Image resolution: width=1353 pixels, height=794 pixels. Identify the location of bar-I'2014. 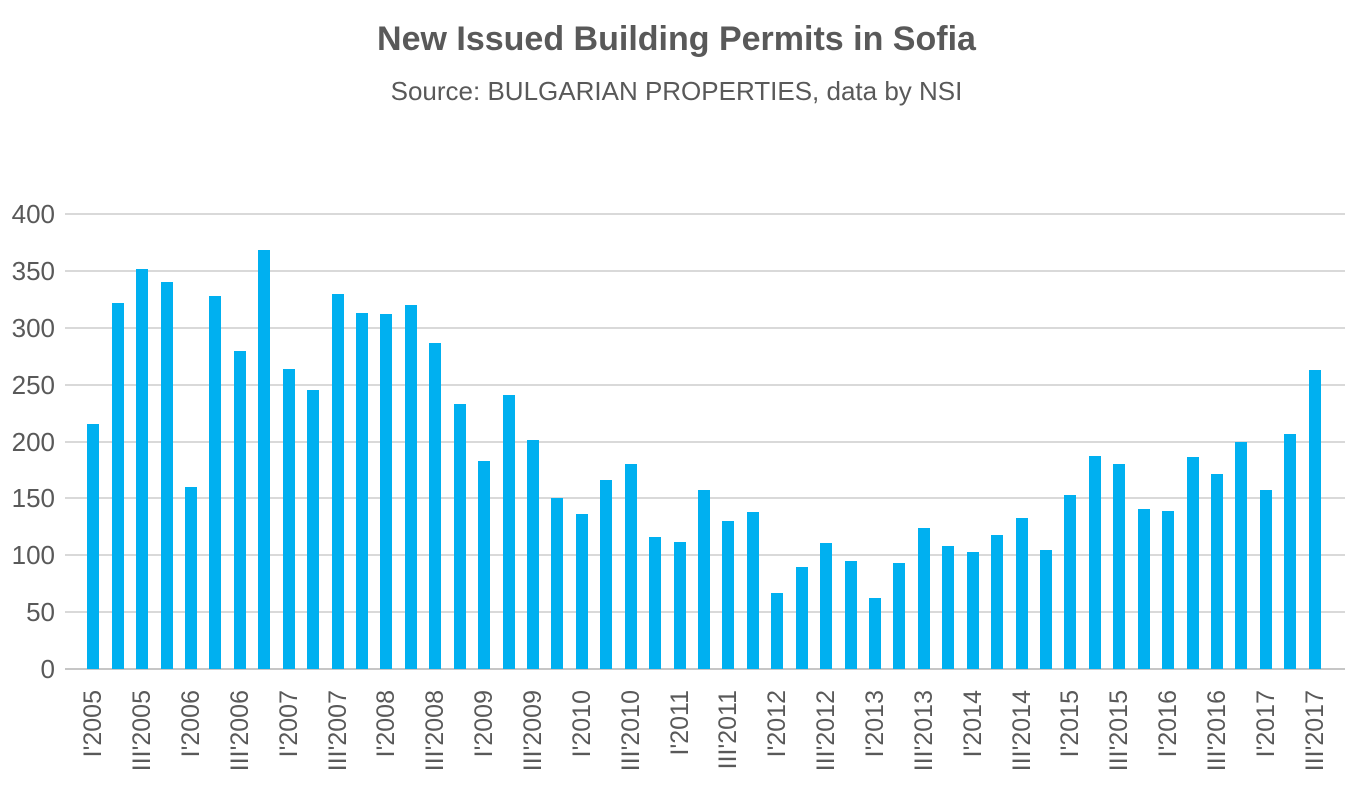
(972, 610).